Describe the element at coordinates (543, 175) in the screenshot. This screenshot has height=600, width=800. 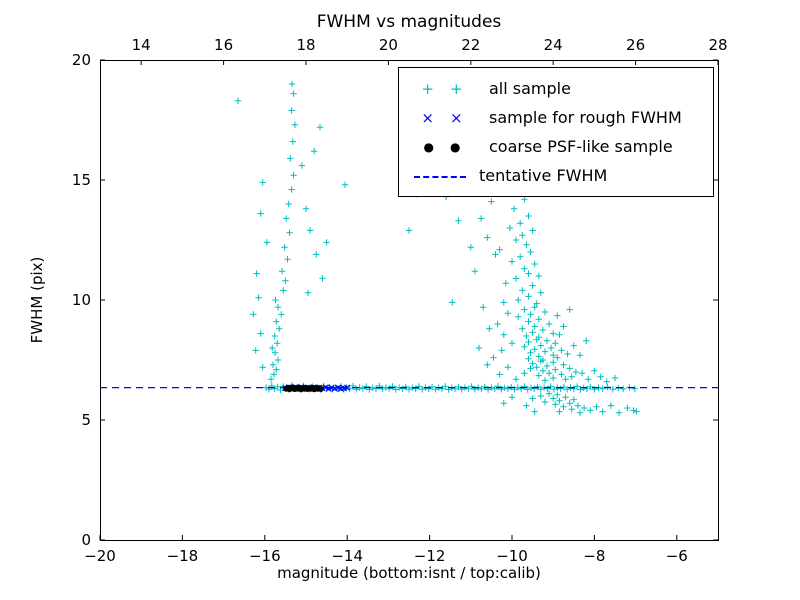
I see `legend-label-tentative-fwhm: tentative FWHM` at that location.